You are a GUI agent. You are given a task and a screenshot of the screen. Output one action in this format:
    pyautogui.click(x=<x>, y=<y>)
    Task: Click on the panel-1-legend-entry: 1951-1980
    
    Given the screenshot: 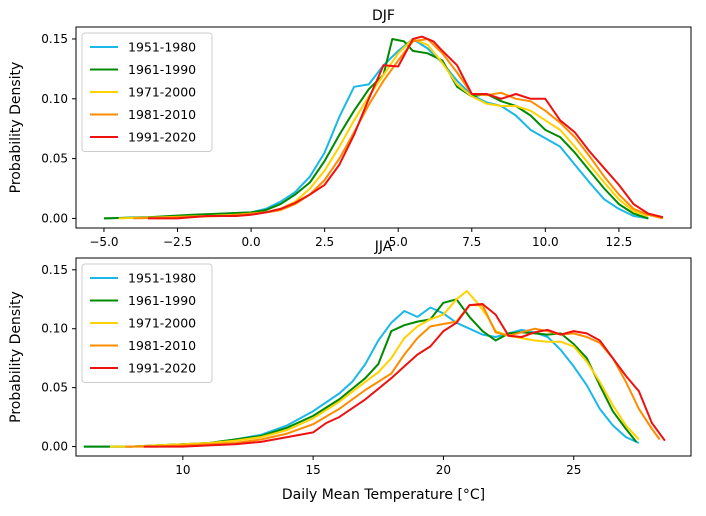 What is the action you would take?
    pyautogui.click(x=162, y=47)
    